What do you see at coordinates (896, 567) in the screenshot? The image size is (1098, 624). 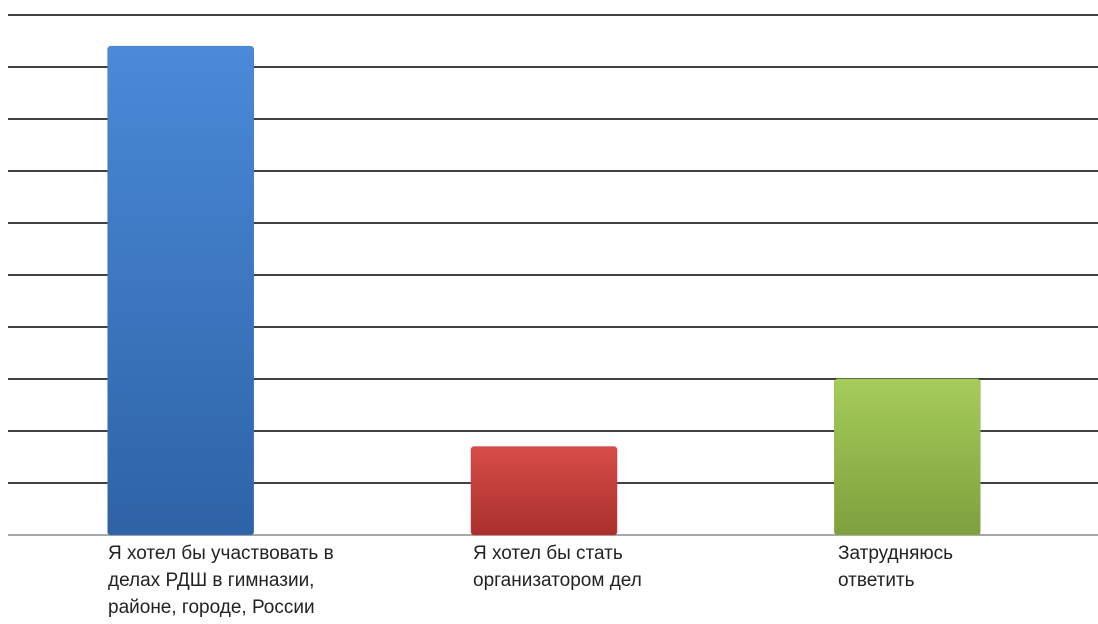 I see `x-tick-label-3: Затрудняюсь ответить` at bounding box center [896, 567].